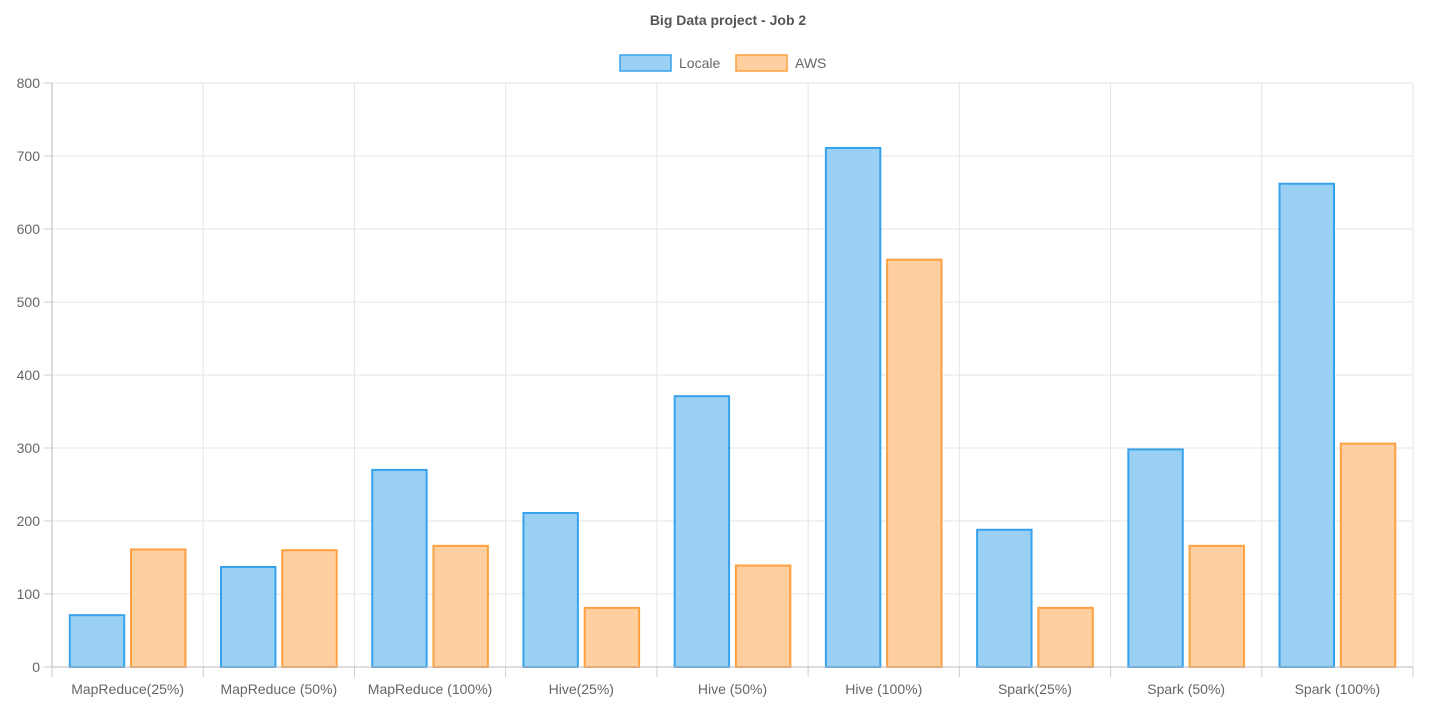 This screenshot has width=1456, height=725. Describe the element at coordinates (722, 63) in the screenshot. I see `chart-legend: Locale AWS` at that location.